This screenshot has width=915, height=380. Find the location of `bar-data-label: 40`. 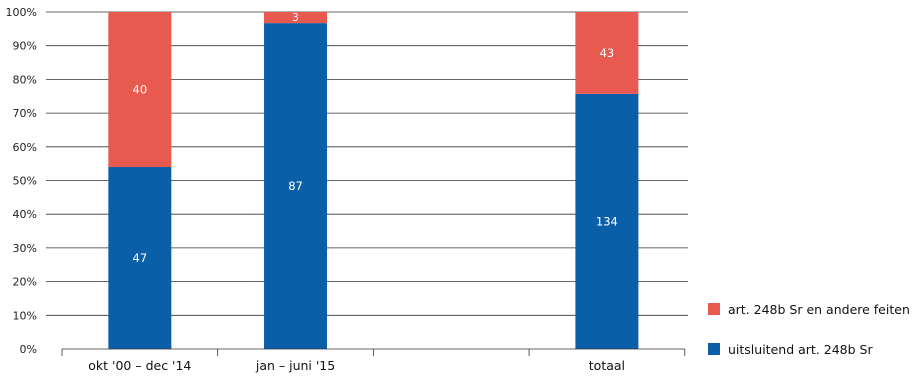

bar-data-label: 40 is located at coordinates (140, 90).